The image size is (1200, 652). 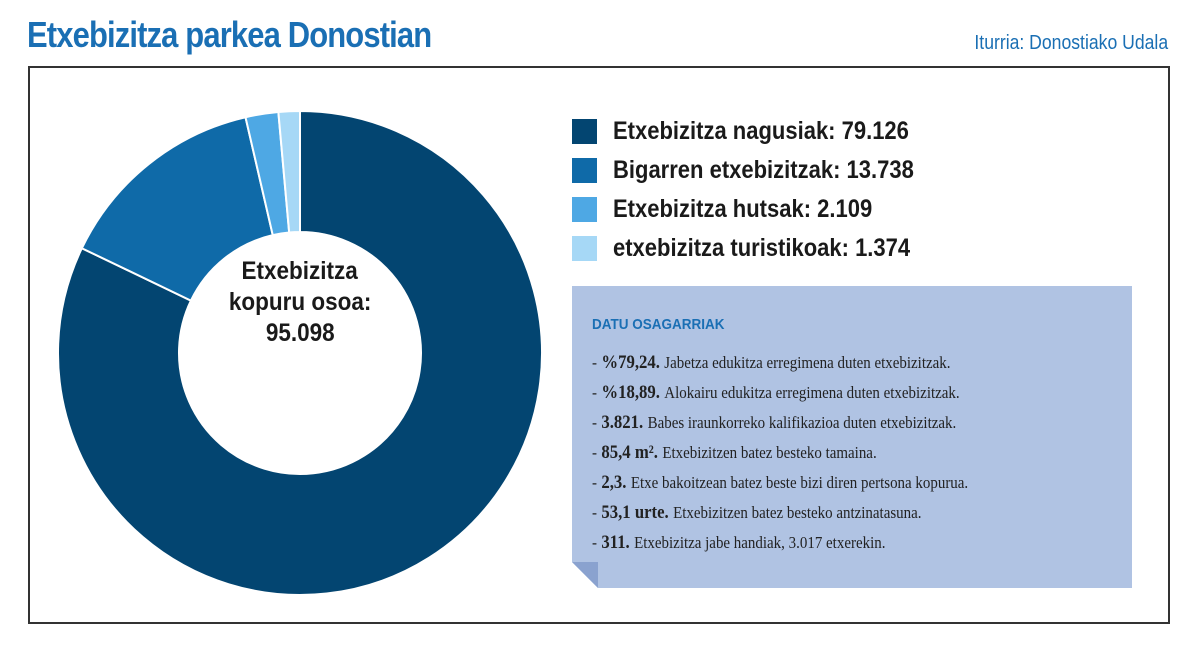 What do you see at coordinates (229, 34) in the screenshot?
I see `page-title: Etxebizitza parkea Donostian` at bounding box center [229, 34].